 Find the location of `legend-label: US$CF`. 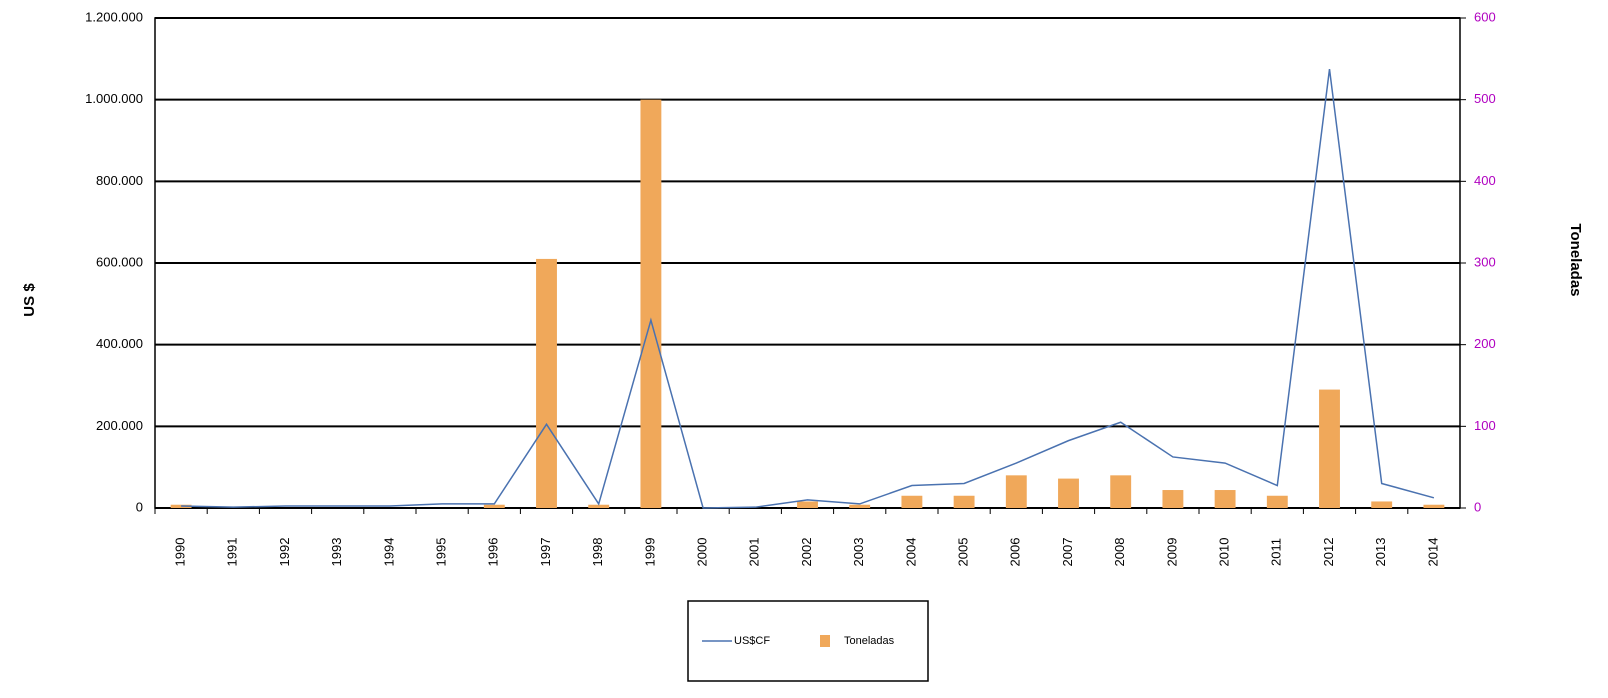

legend-label: US$CF is located at coordinates (752, 641).